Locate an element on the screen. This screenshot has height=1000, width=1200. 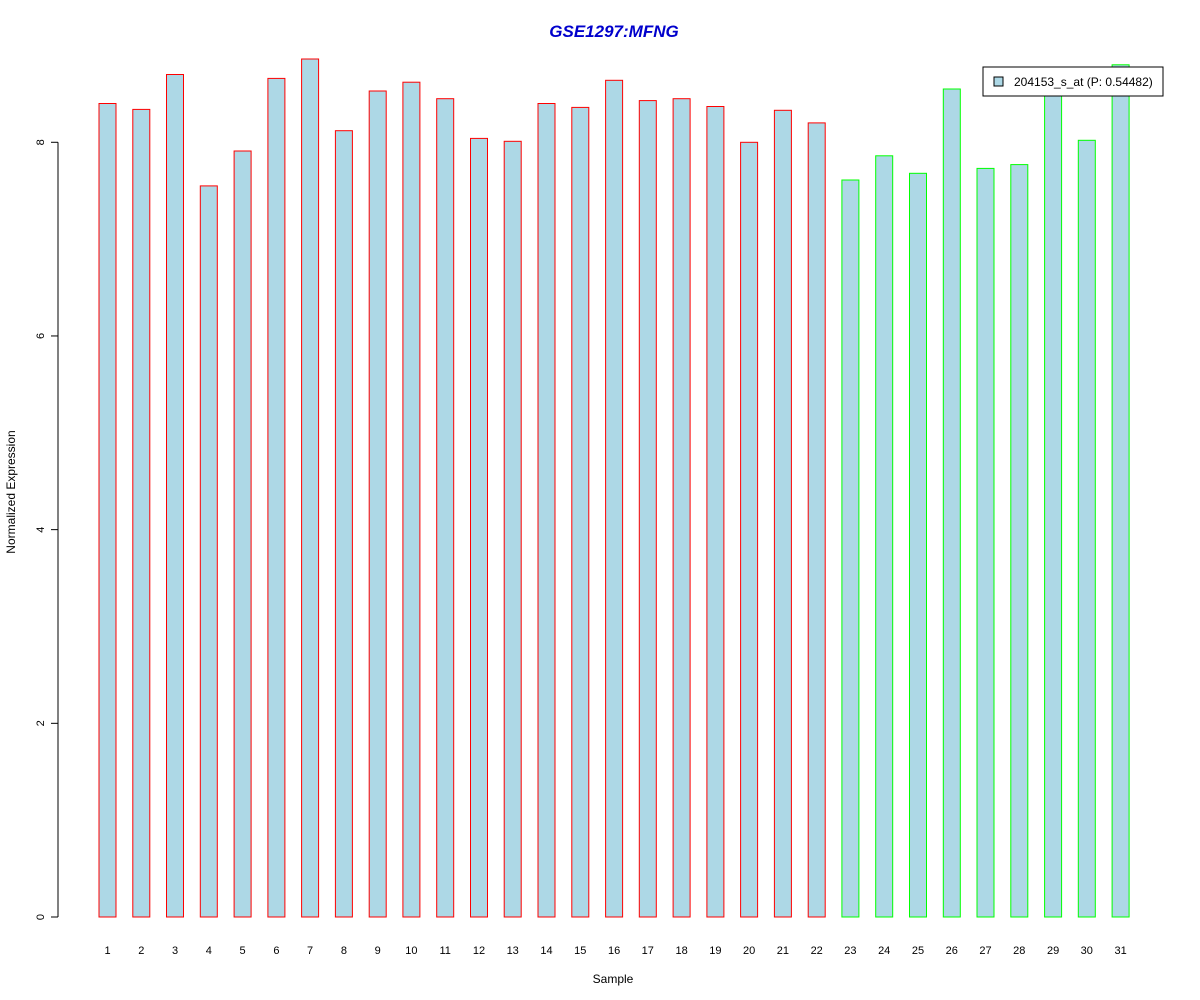
x-tick-label: 1 is located at coordinates (107, 951).